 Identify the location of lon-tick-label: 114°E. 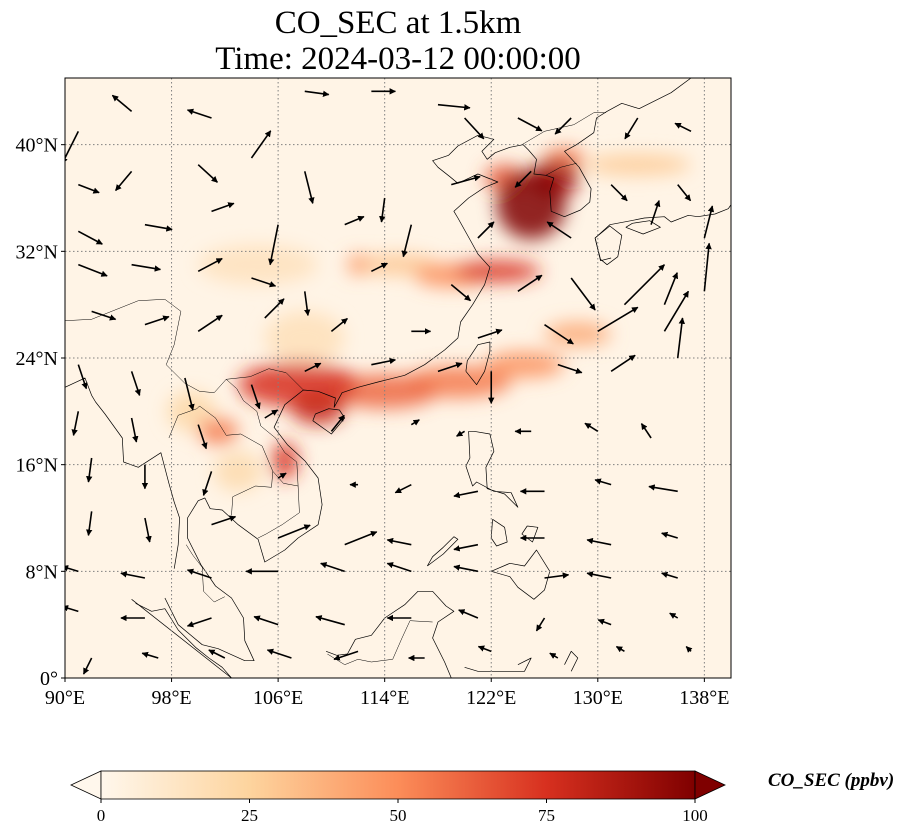
(384, 698).